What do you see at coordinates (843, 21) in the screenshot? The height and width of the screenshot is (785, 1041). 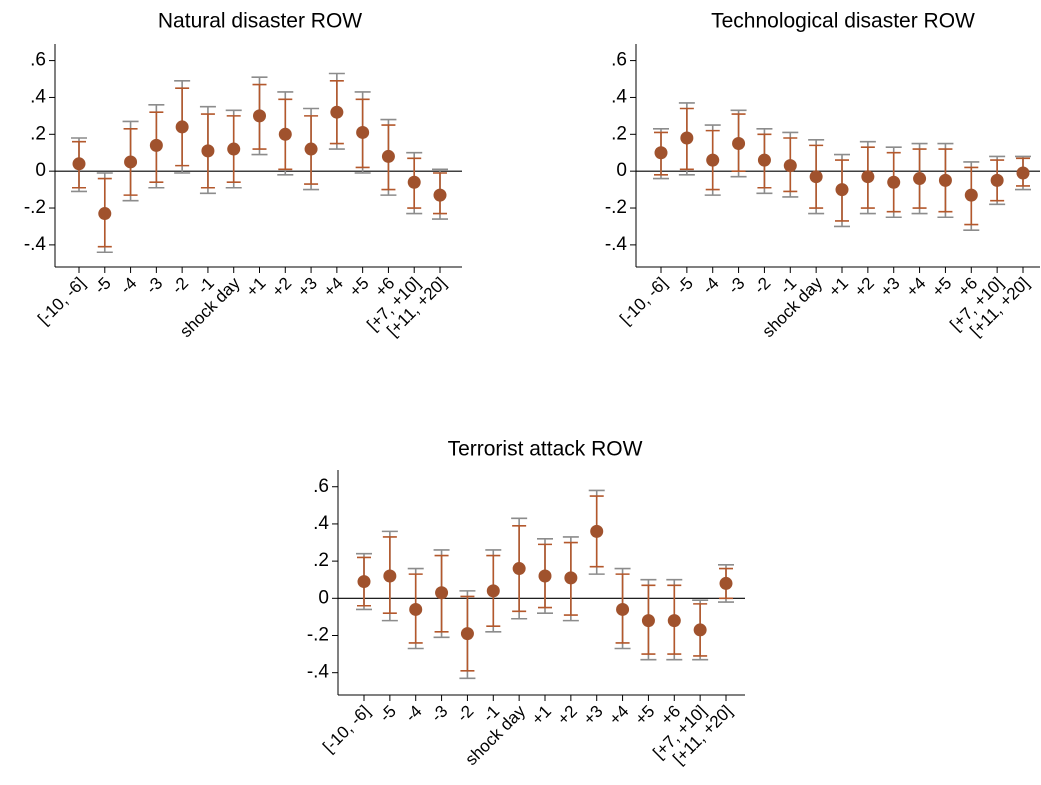 I see `panel-title: Technological disaster ROW` at bounding box center [843, 21].